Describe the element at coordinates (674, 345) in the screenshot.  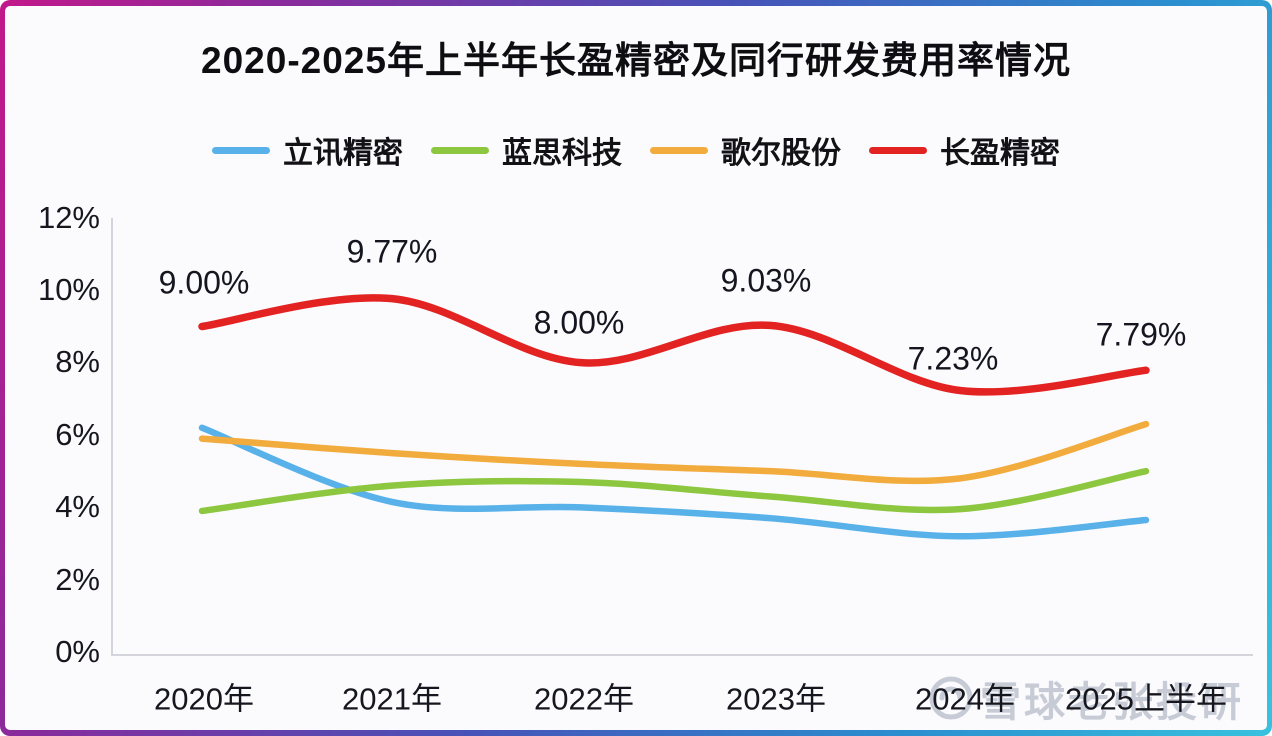
I see `series-line-长盈精密` at that location.